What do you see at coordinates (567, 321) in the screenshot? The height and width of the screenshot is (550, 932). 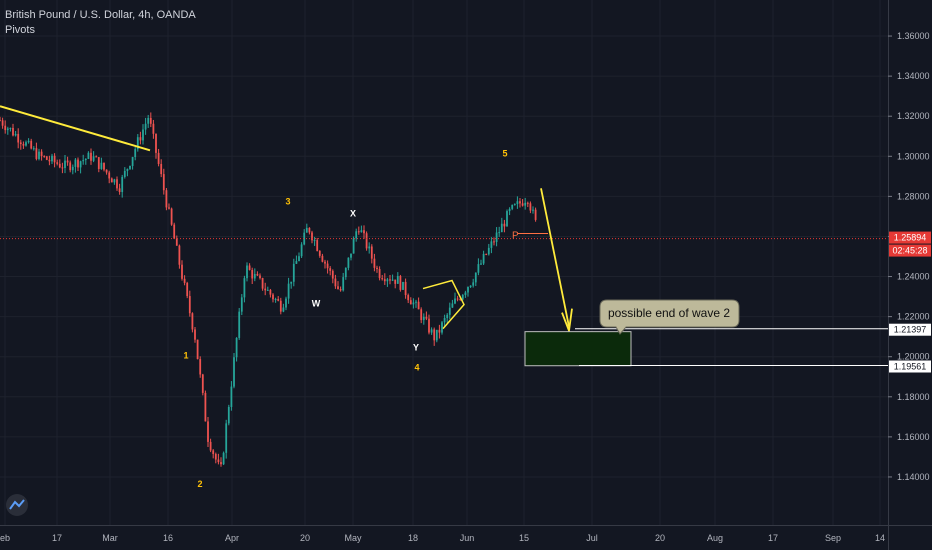 I see `projection-arrow-head` at bounding box center [567, 321].